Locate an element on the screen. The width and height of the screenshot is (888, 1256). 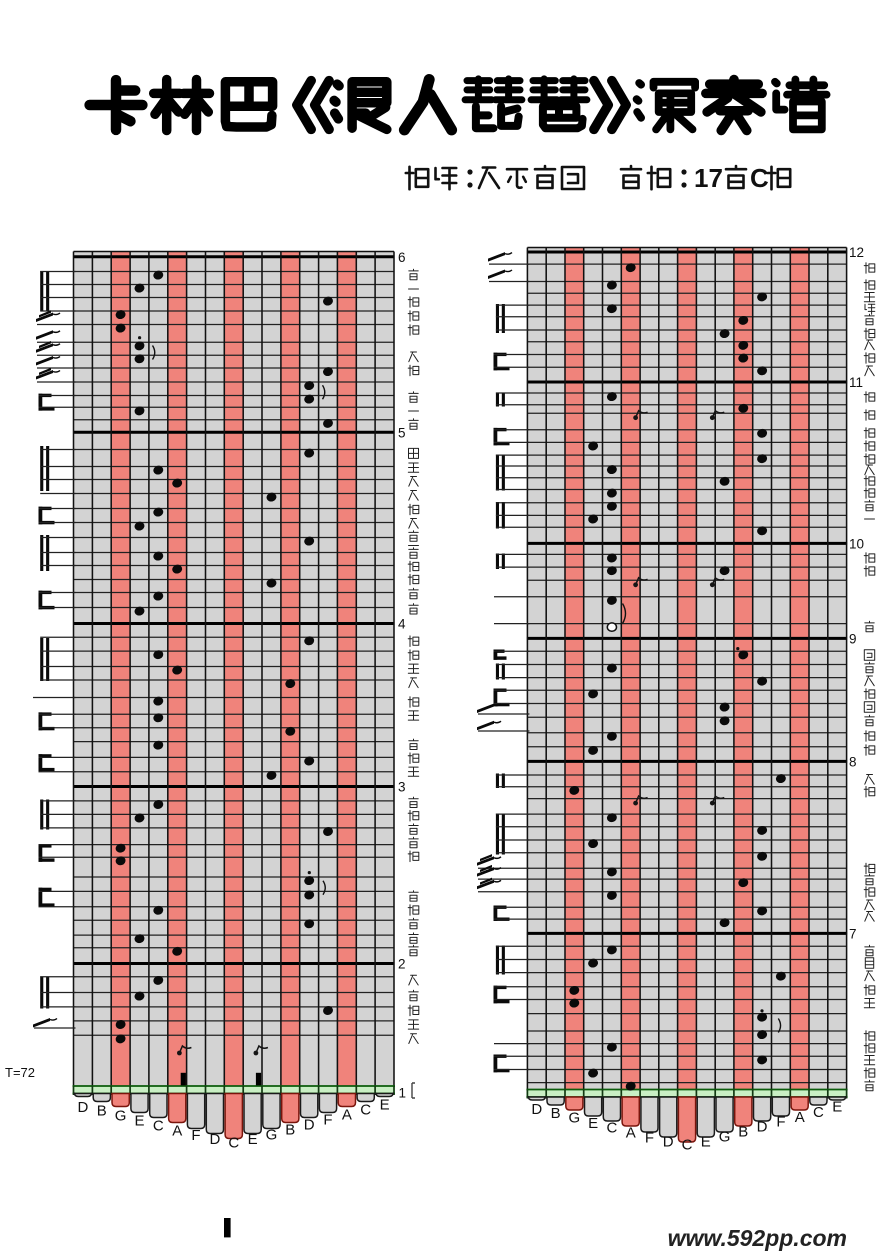
svg-text: T=72 is located at coordinates (20, 1072).